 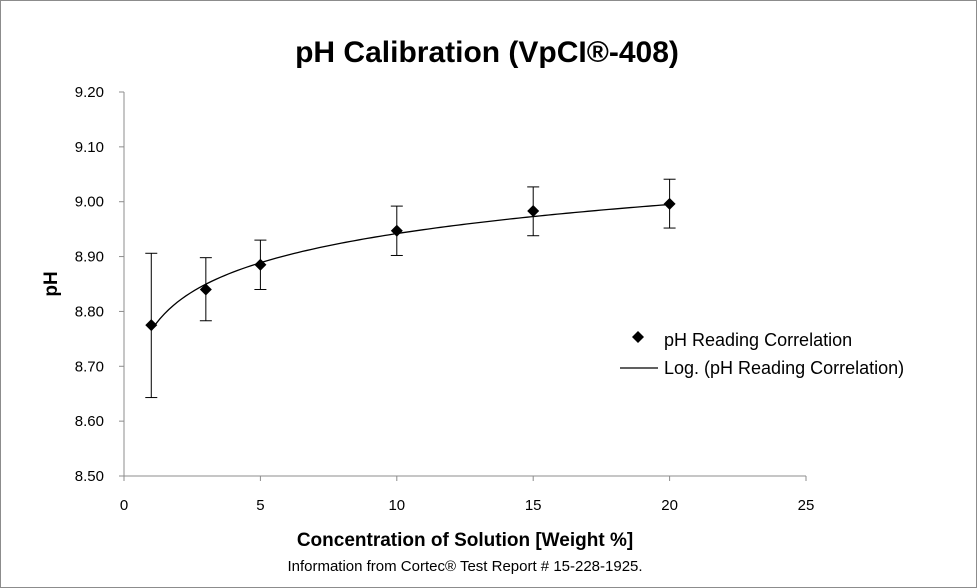 I want to click on y-tick-label: 8.50, so click(x=89, y=476).